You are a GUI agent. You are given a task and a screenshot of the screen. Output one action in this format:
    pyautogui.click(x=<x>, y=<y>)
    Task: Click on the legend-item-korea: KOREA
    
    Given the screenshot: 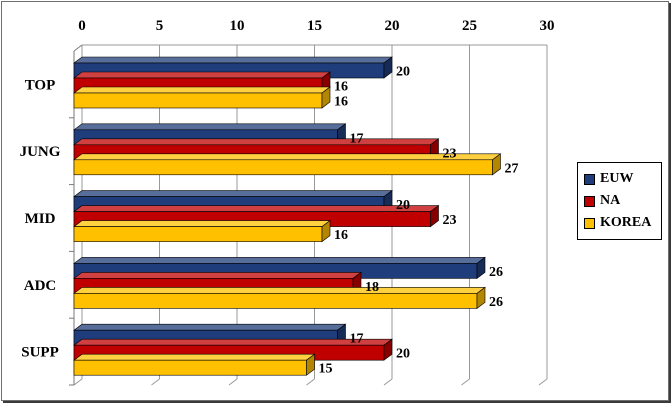 What is the action you would take?
    pyautogui.click(x=622, y=223)
    